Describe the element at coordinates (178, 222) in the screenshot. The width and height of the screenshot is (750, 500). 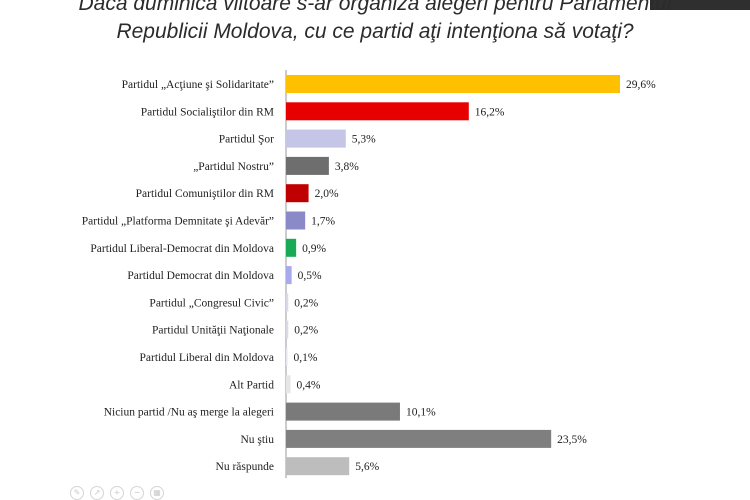
I see `category-label: Partidul „Platforma Demnitate şi Adevăr”` at that location.